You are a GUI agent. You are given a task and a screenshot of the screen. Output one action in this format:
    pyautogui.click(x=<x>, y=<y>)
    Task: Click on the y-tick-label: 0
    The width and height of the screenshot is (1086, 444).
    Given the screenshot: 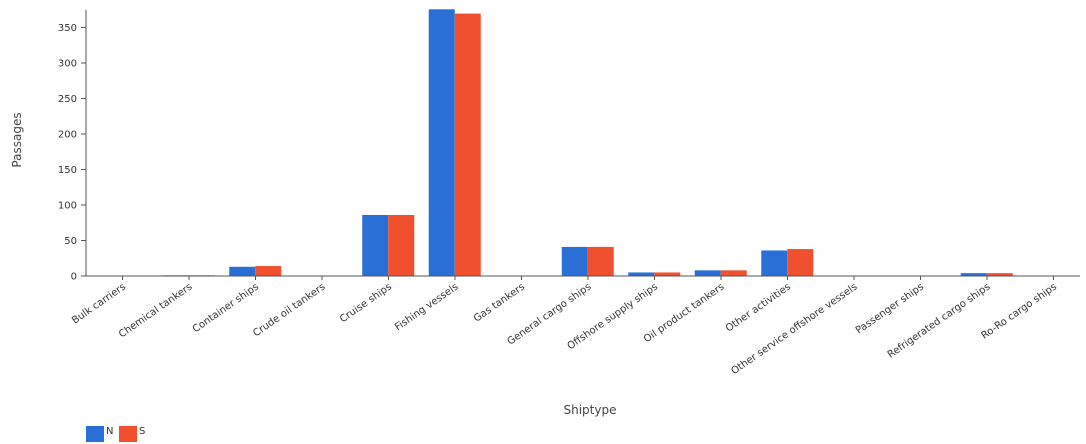 What is the action you would take?
    pyautogui.click(x=74, y=277)
    